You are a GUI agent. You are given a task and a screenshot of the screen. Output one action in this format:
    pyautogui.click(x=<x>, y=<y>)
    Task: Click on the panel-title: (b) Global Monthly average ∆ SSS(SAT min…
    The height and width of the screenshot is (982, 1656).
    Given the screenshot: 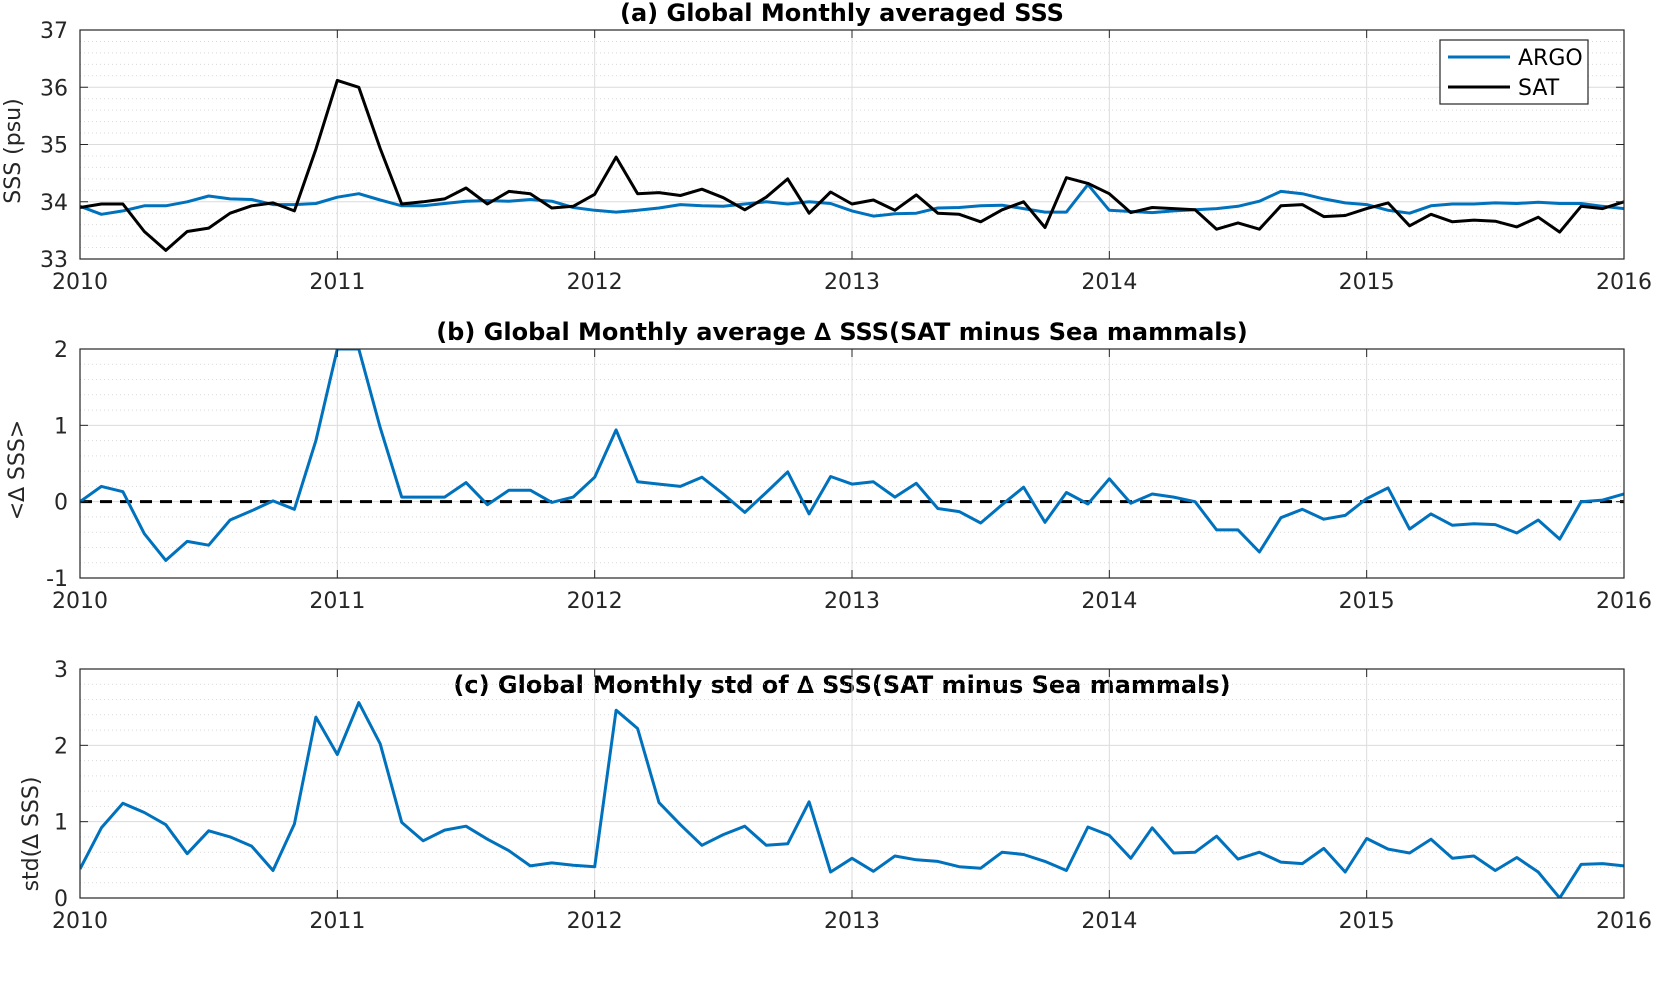 What is the action you would take?
    pyautogui.click(x=842, y=332)
    